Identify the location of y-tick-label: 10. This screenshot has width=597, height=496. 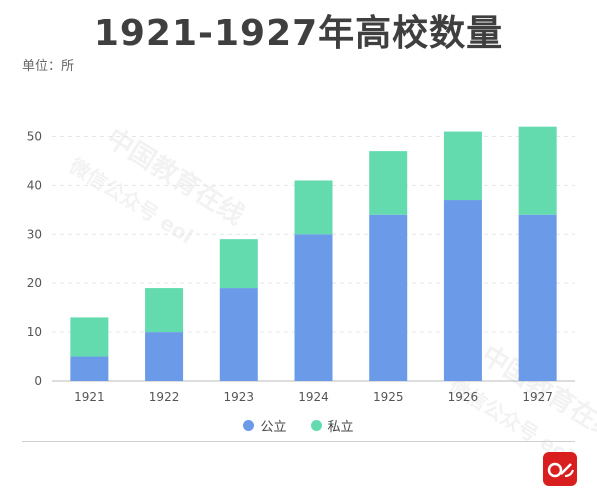
(34, 332).